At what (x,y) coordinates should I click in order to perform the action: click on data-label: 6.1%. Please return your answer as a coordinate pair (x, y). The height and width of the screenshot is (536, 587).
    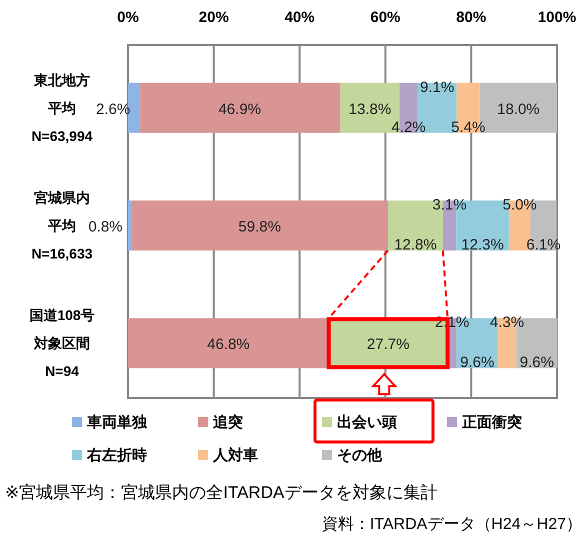
    Looking at the image, I should click on (543, 245).